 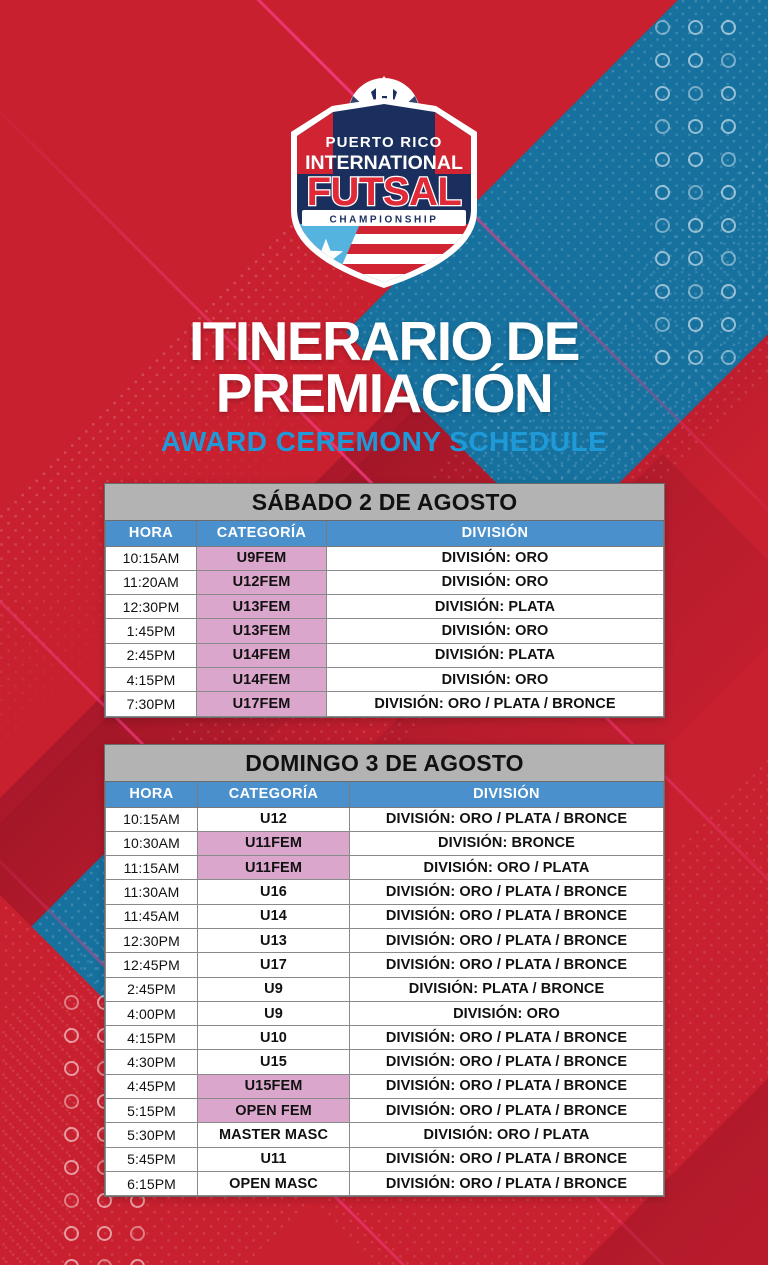 What do you see at coordinates (273, 819) in the screenshot?
I see `cell-categoria: U12` at bounding box center [273, 819].